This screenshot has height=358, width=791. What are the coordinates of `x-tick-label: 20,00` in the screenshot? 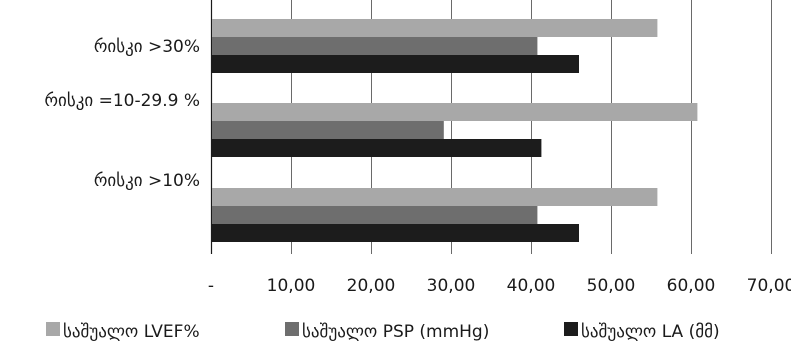 It's located at (371, 286).